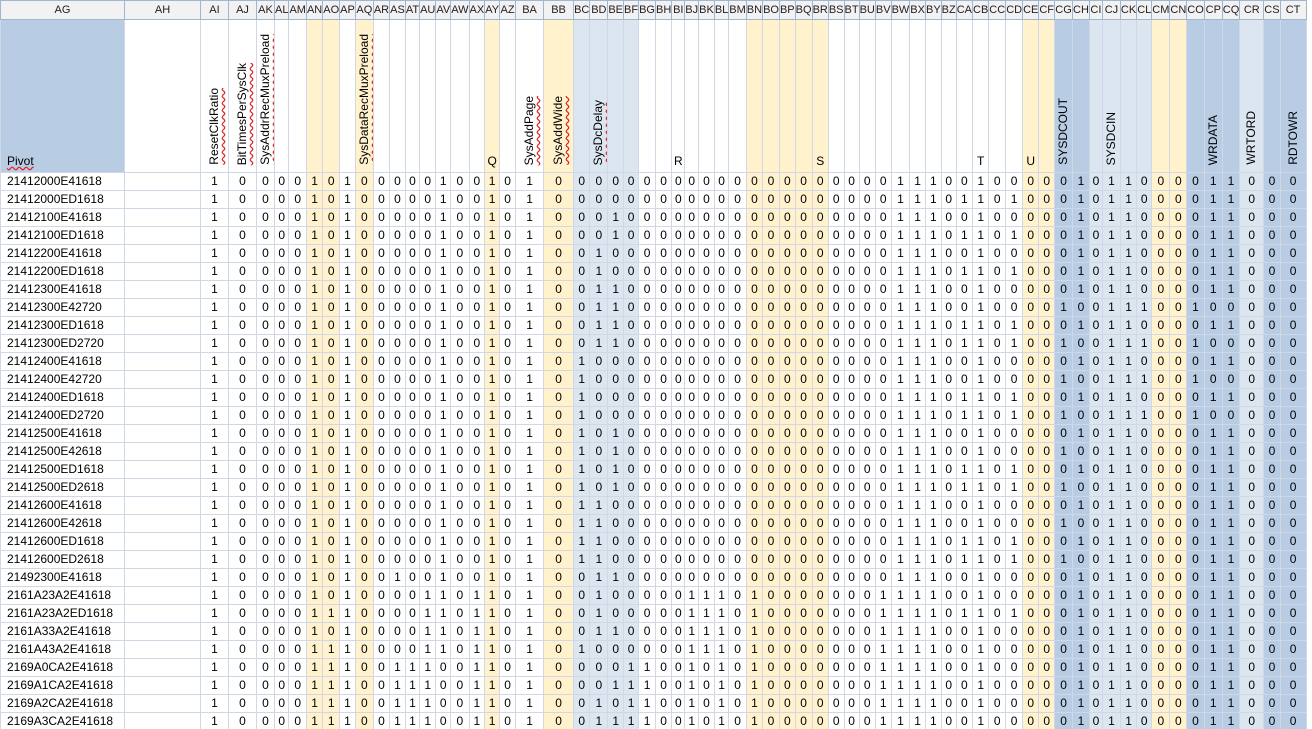 Image resolution: width=1312 pixels, height=729 pixels. I want to click on column-header-ap: AP, so click(347, 10).